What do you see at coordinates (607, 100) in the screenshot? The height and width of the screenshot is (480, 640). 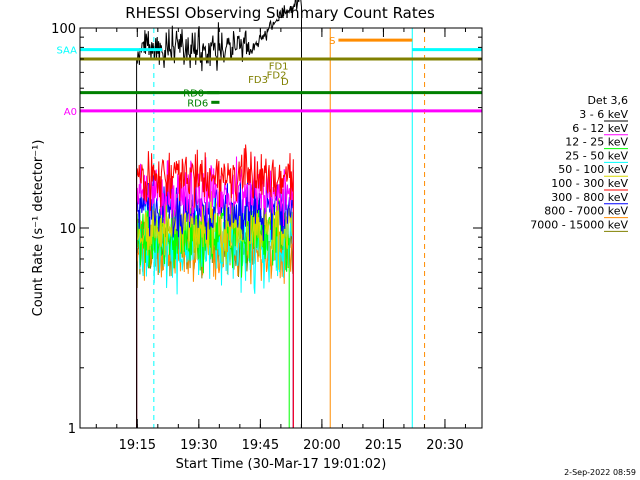 I see `legend-title: Det 3,6` at bounding box center [607, 100].